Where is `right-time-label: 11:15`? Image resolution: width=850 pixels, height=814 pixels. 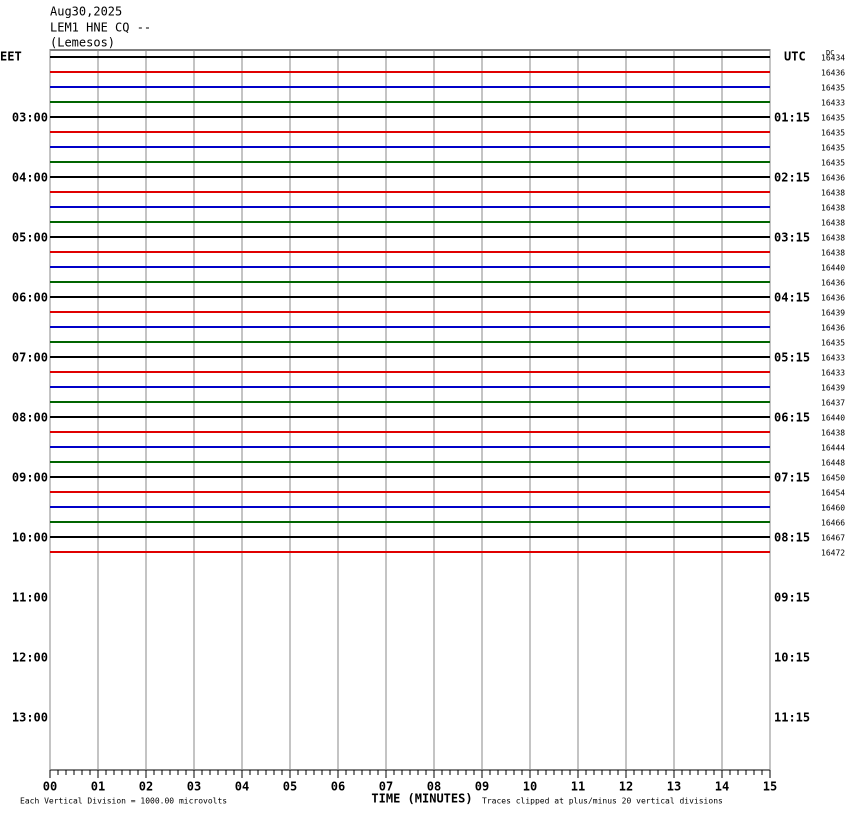
right-time-label: 11:15 is located at coordinates (792, 718).